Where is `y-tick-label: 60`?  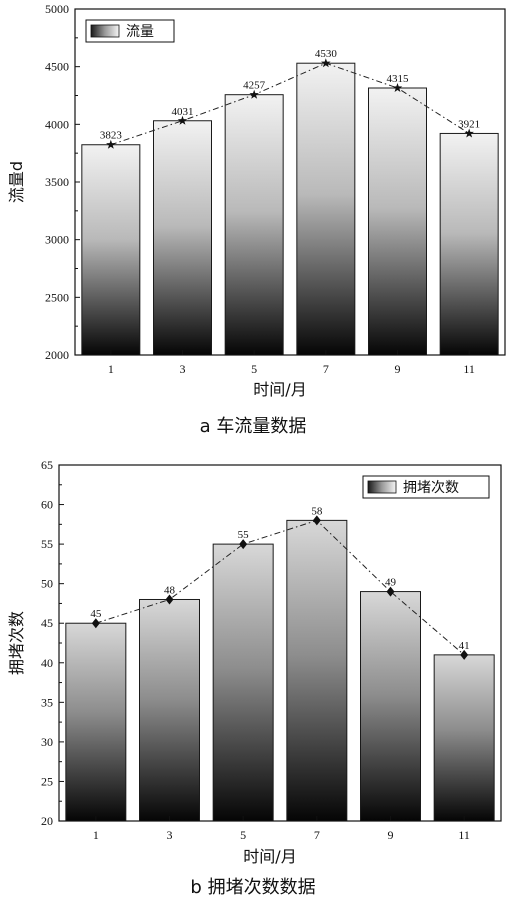
y-tick-label: 60 is located at coordinates (47, 505).